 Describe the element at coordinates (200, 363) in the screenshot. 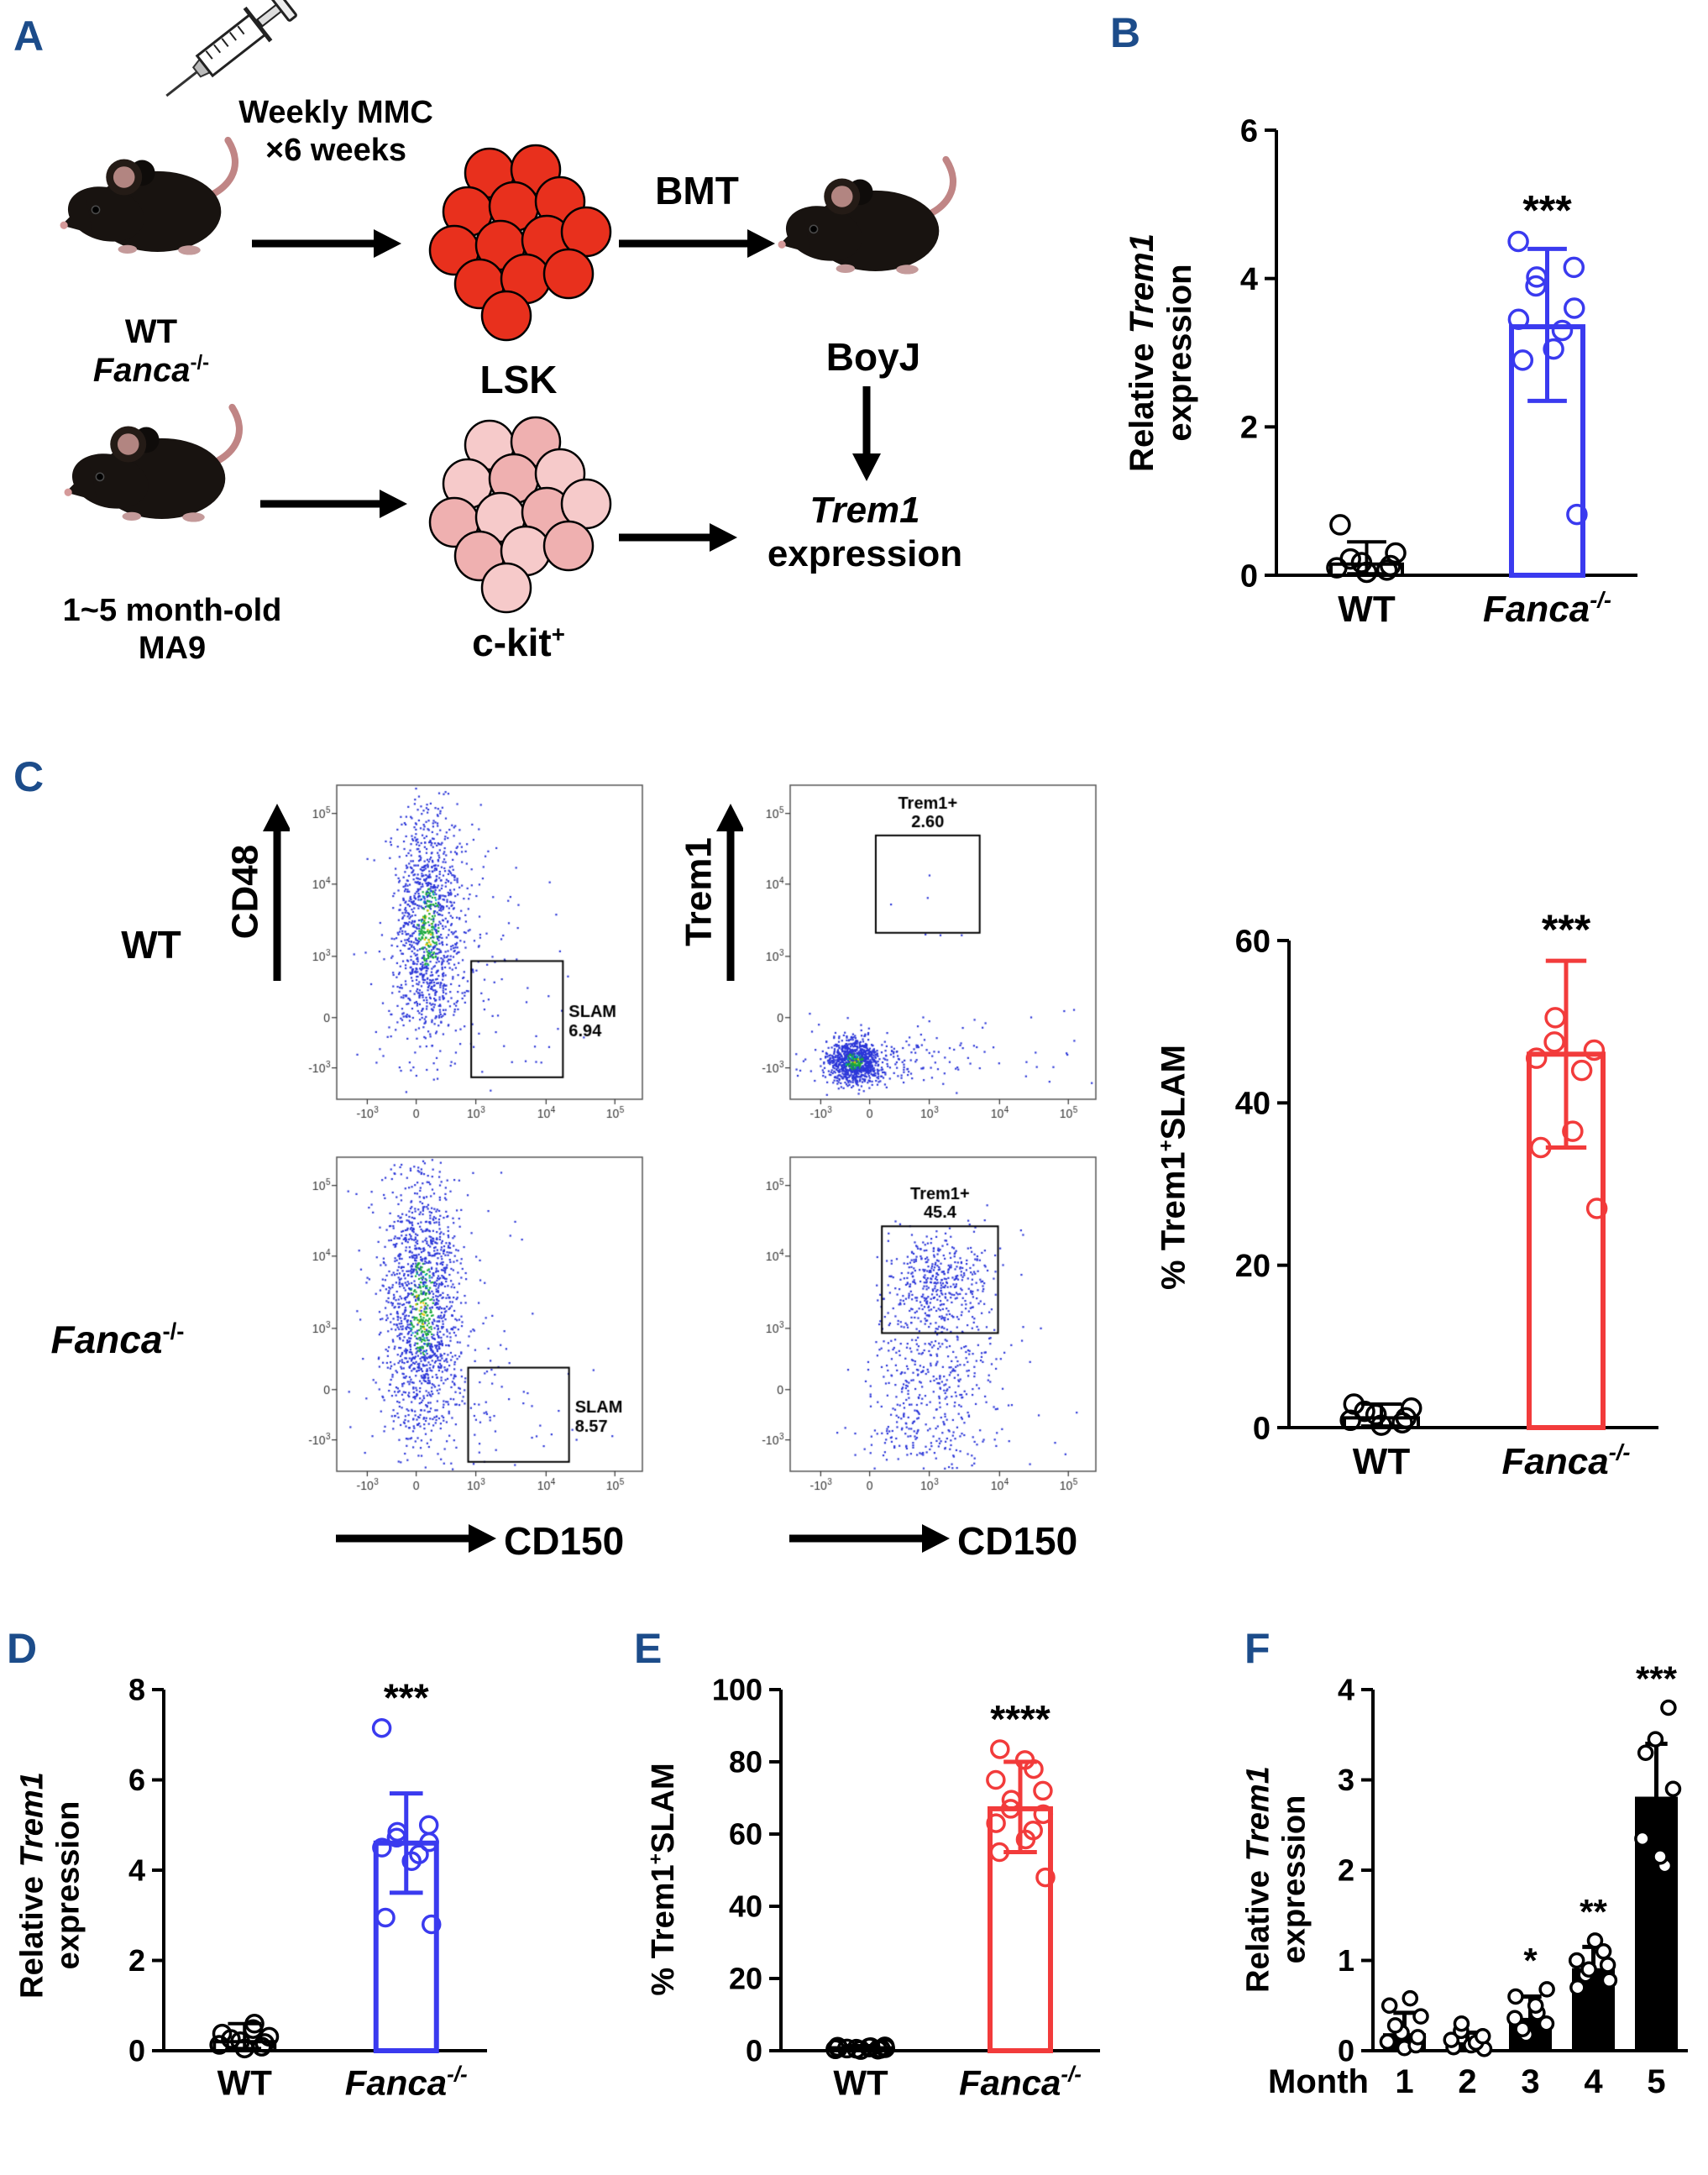

I see `fanca-sup: -/-` at that location.